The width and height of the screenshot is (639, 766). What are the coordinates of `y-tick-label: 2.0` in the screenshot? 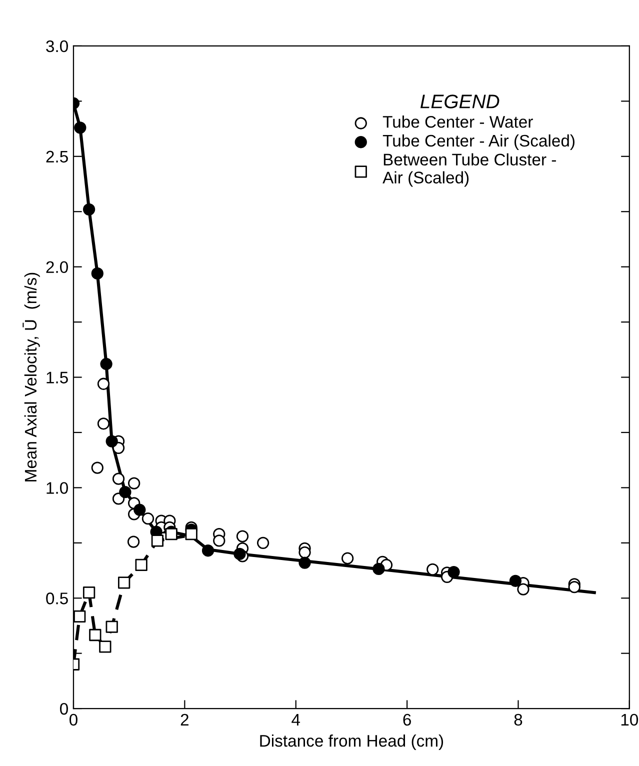 It's located at (57, 267).